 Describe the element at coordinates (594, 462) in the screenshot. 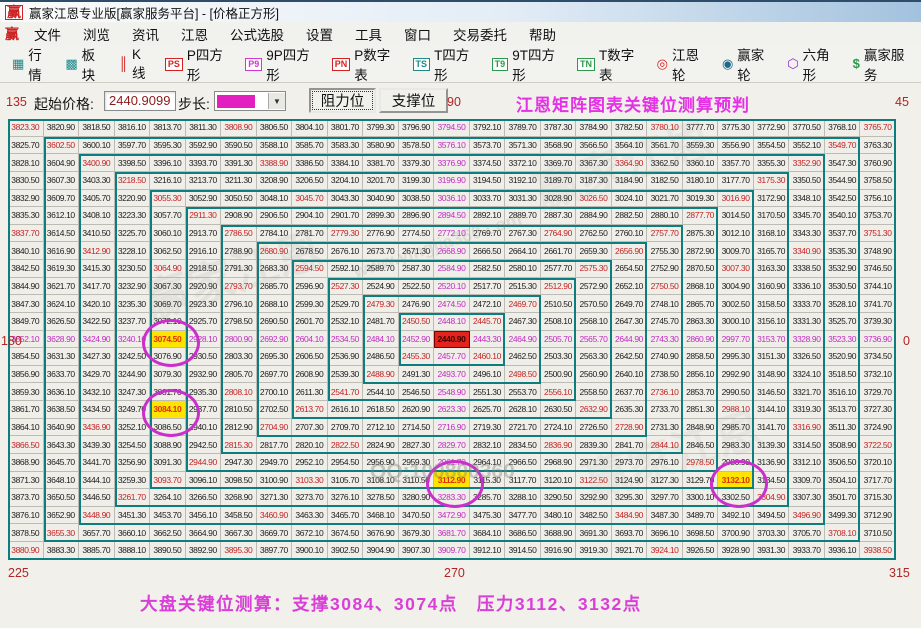

I see `gann-cell: 2971.30` at that location.